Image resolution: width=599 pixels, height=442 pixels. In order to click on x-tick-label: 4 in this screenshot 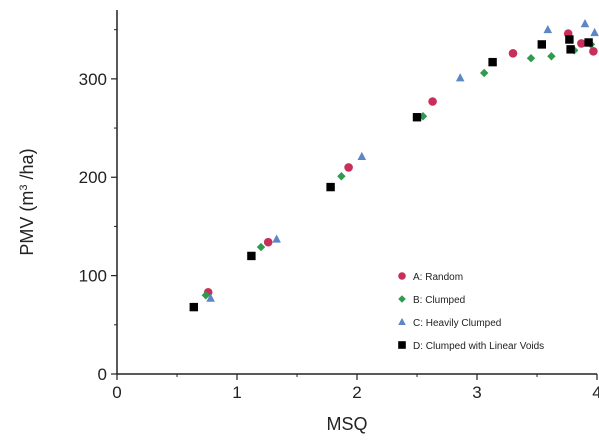, I will do `click(595, 392)`.